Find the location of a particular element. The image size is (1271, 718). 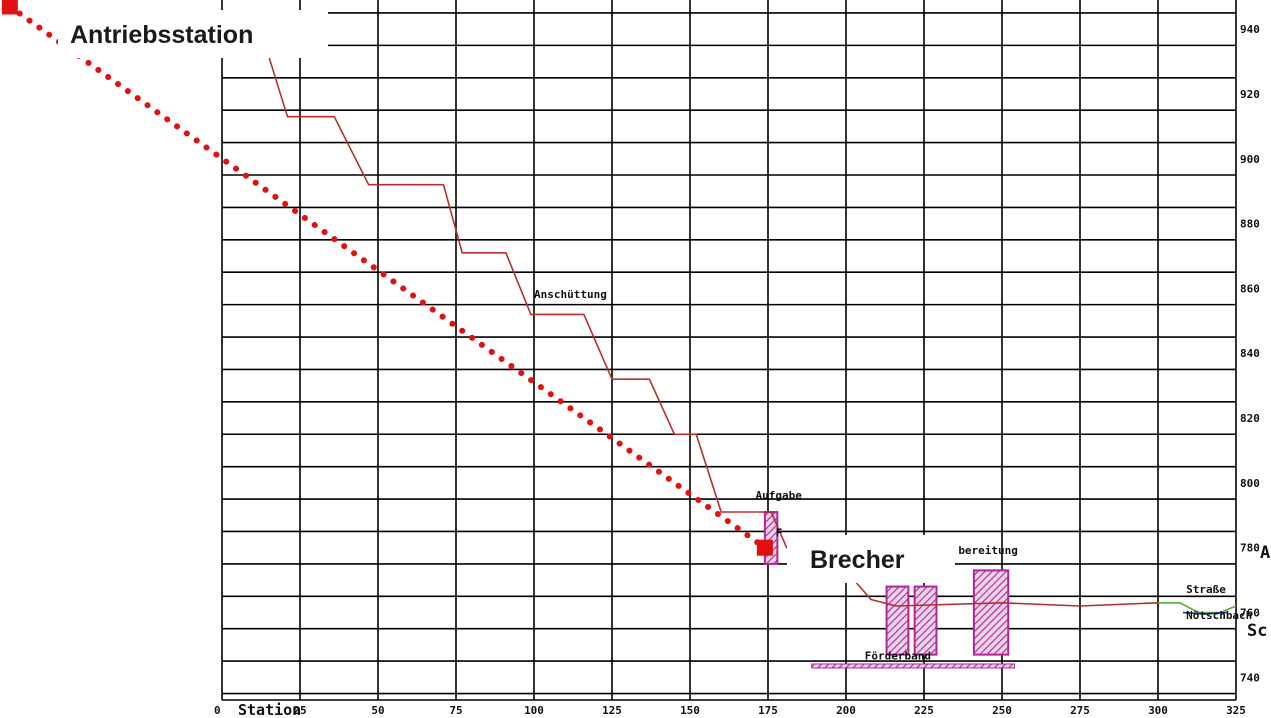

marker-crusher is located at coordinates (764, 547).